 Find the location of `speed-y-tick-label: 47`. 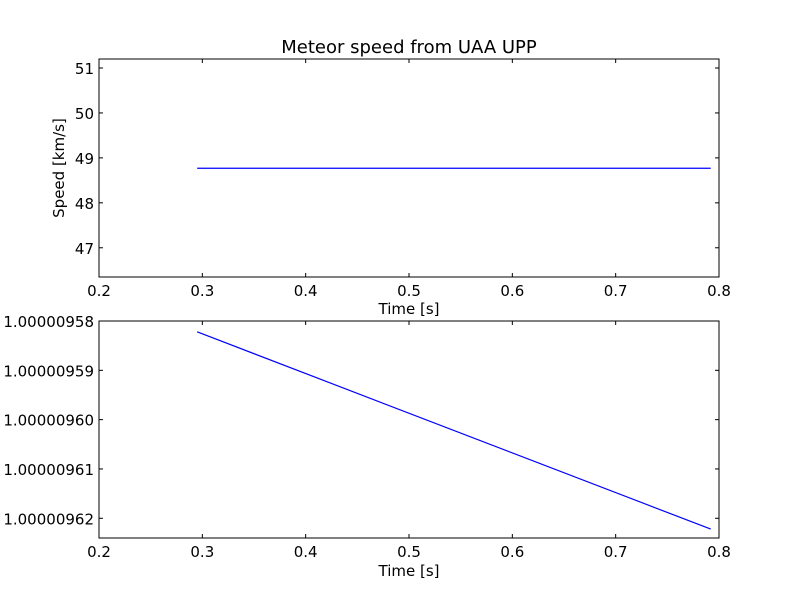

speed-y-tick-label: 47 is located at coordinates (84, 249).